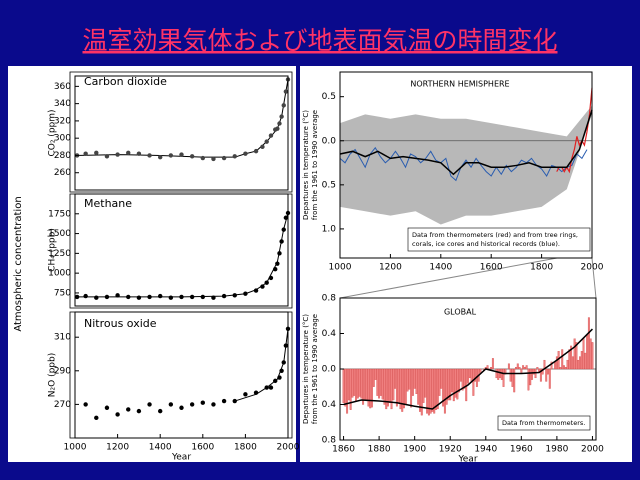  Describe the element at coordinates (440, 268) in the screenshot. I see `x-tick-label: 1400` at that location.